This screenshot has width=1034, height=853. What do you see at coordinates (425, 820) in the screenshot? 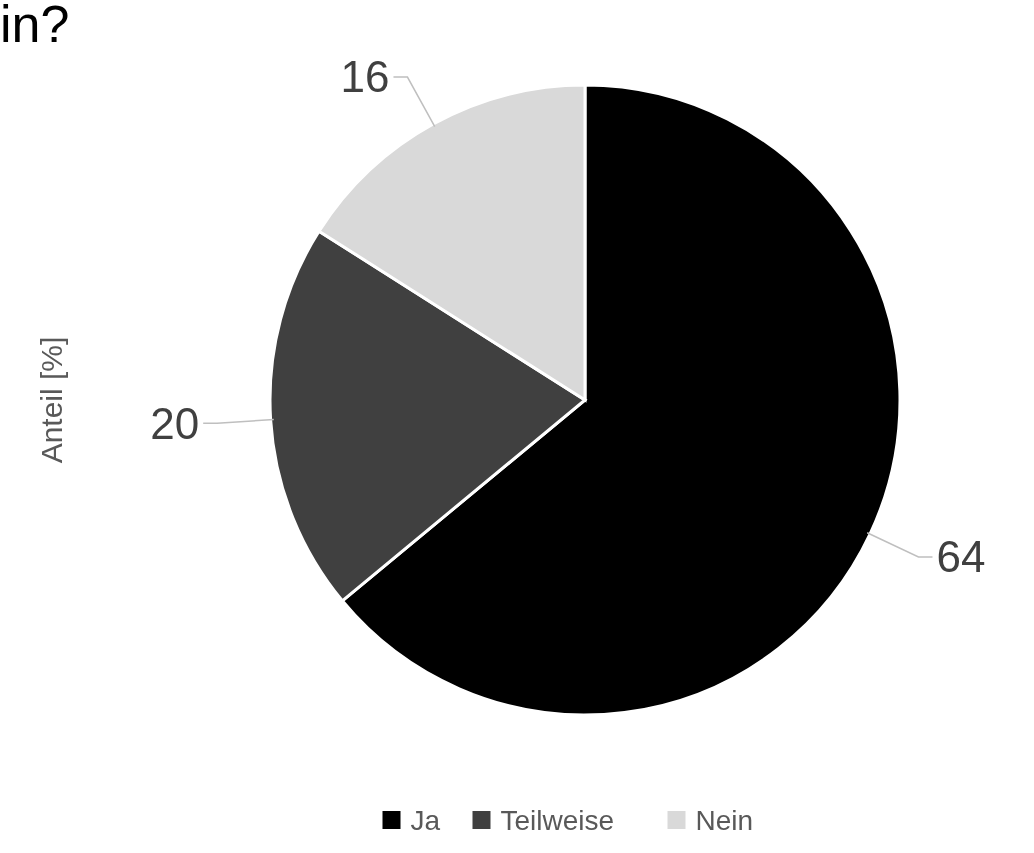
I see `legend-label: Ja` at bounding box center [425, 820].